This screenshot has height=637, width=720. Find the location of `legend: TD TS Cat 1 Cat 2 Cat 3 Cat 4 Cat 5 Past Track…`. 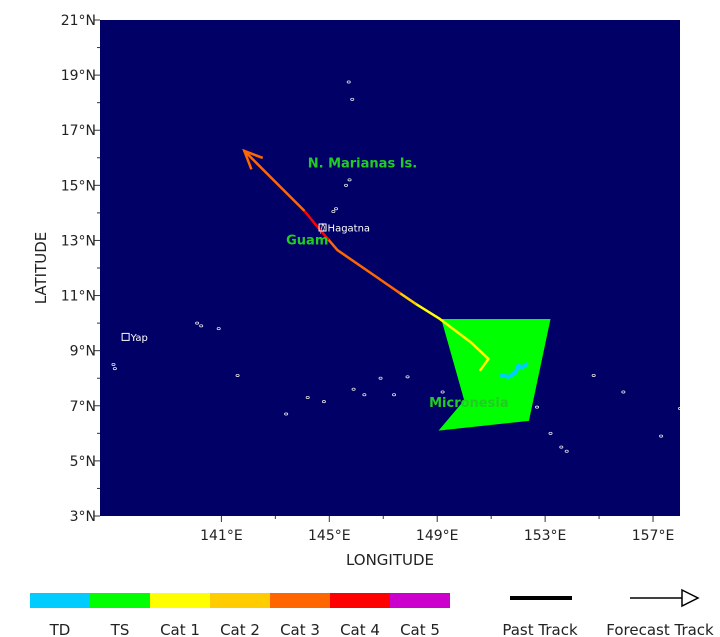

legend: TD TS Cat 1 Cat 2 Cat 3 Cat 4 Cat 5 Past Track… is located at coordinates (372, 612).